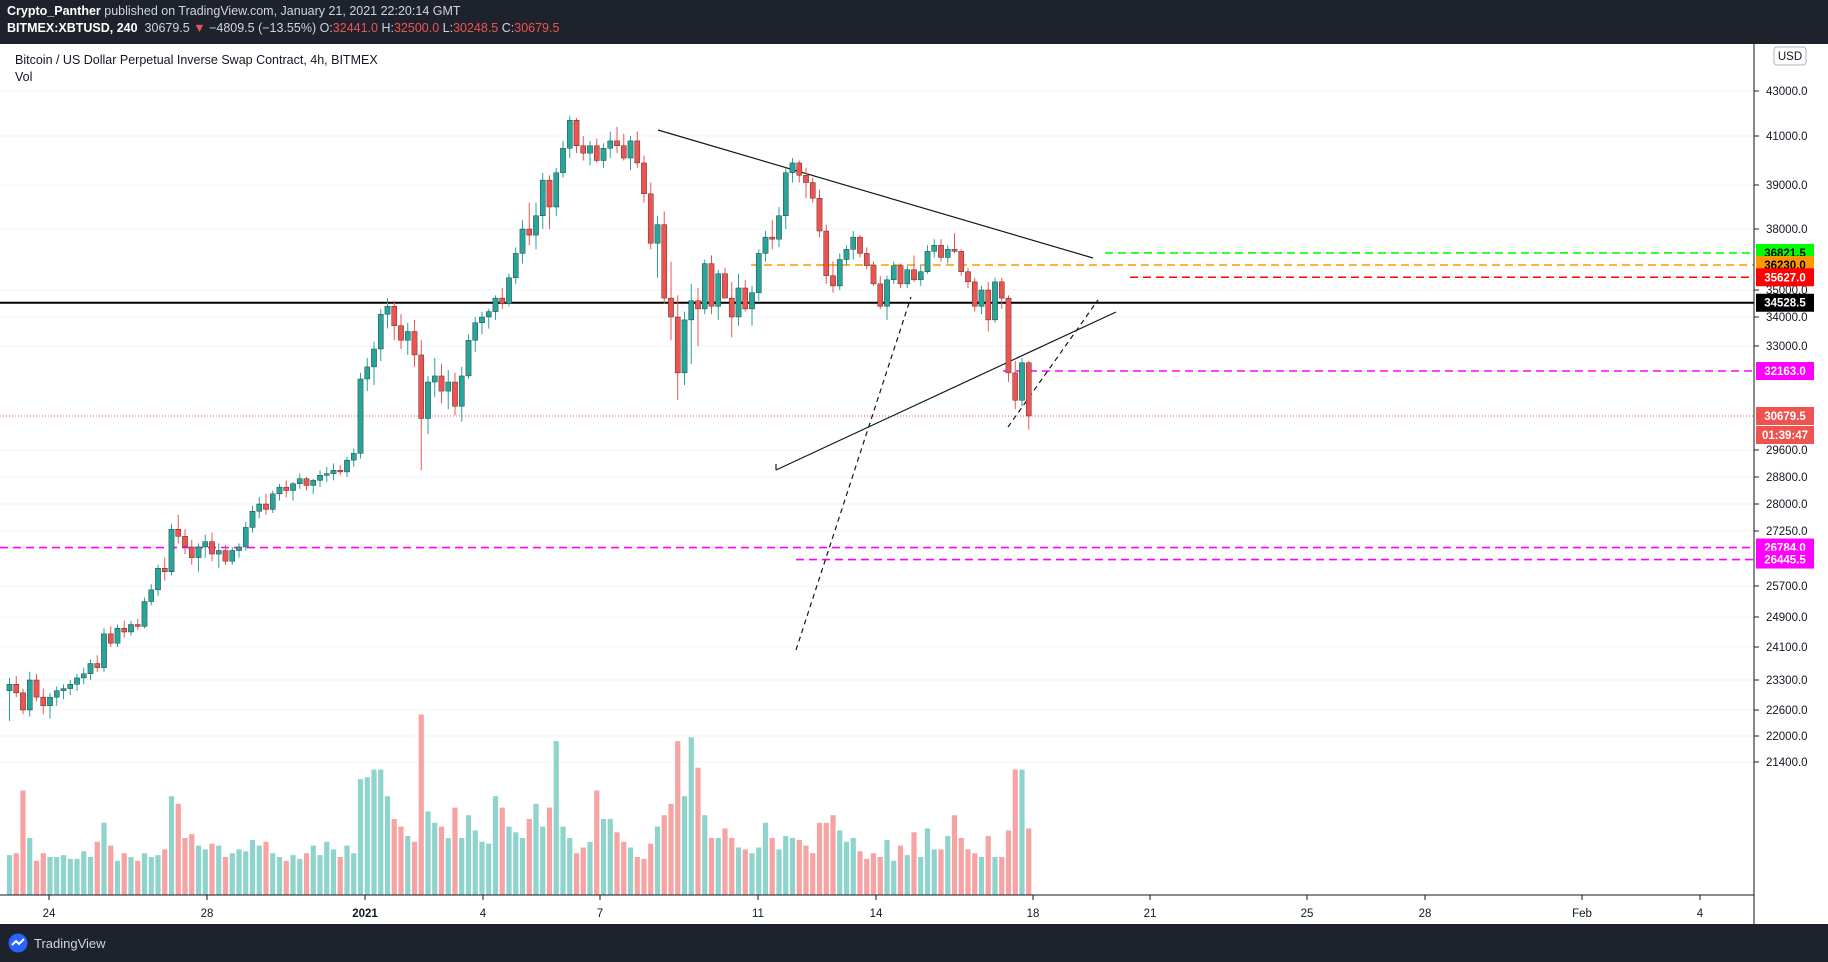 The image size is (1828, 962). Describe the element at coordinates (876, 914) in the screenshot. I see `time-tick-label: 14` at that location.